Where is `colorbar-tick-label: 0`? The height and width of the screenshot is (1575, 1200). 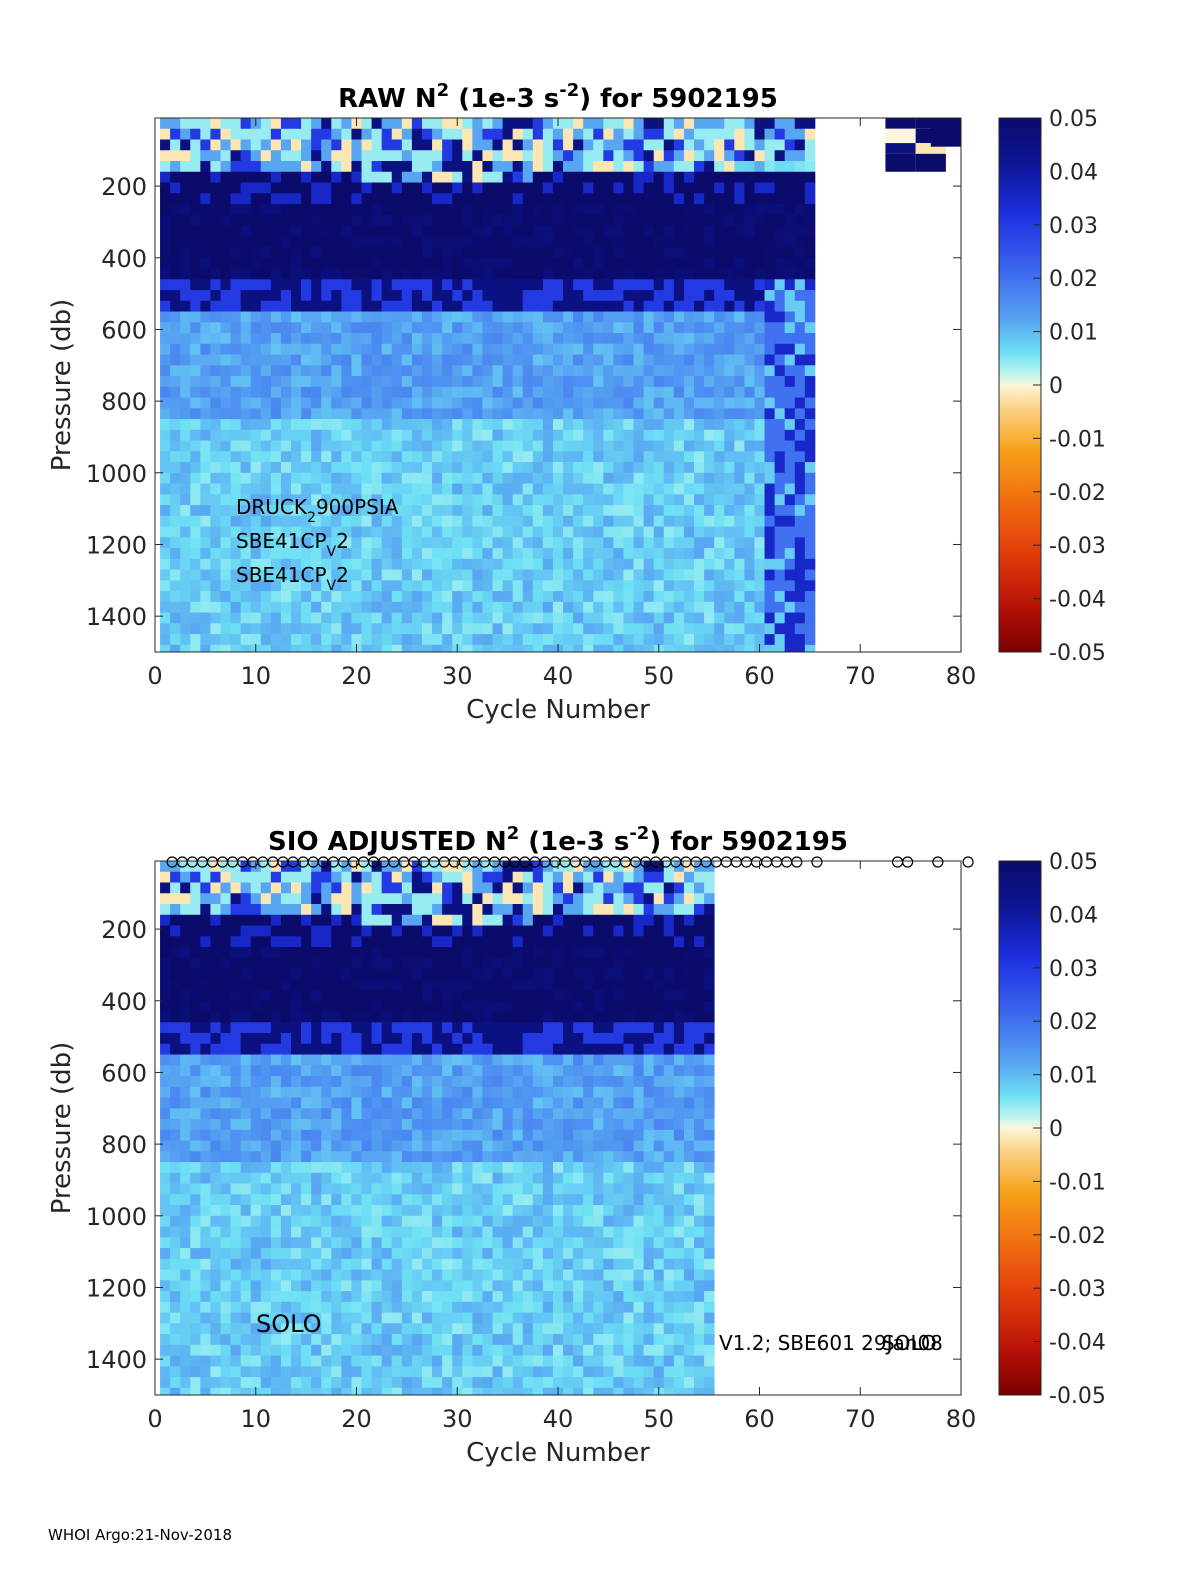 colorbar-tick-label: 0 is located at coordinates (1056, 386).